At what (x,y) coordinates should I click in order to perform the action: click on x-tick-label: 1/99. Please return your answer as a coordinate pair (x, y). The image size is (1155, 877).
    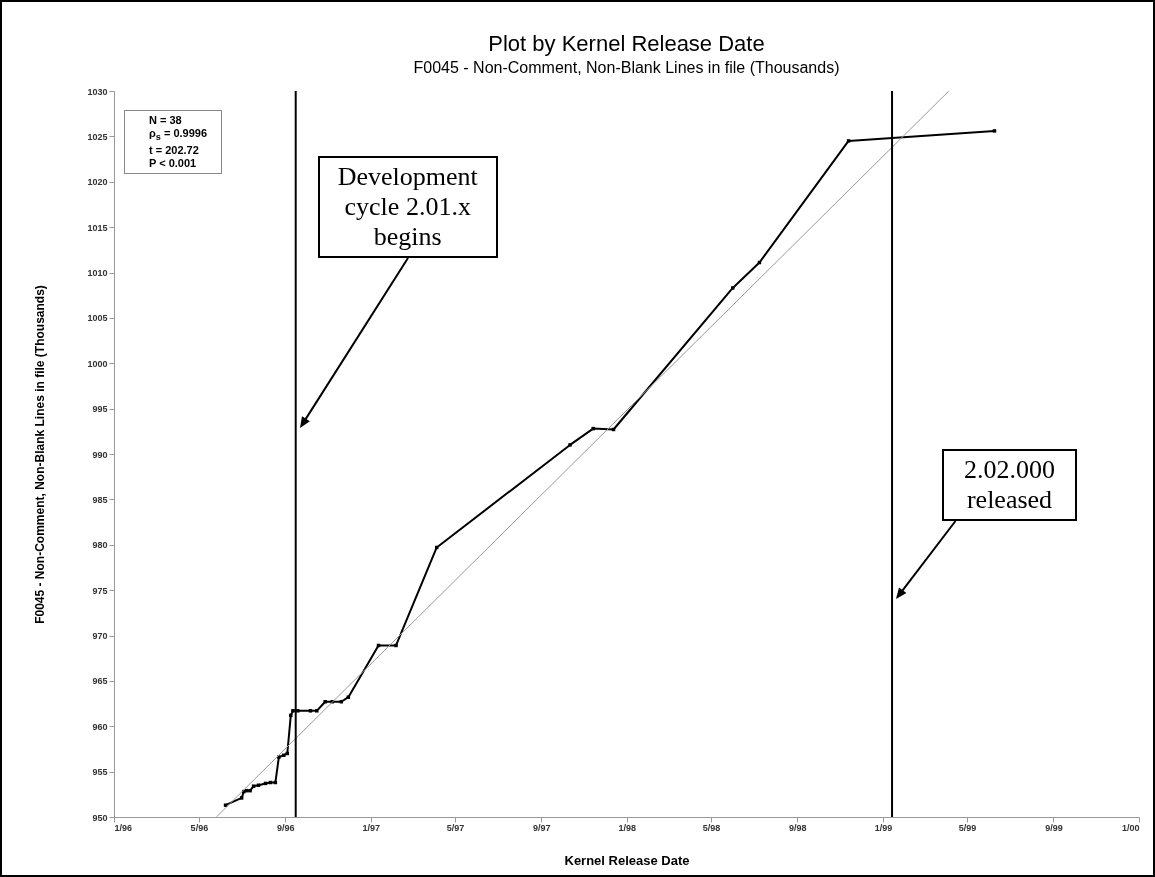
    Looking at the image, I should click on (883, 827).